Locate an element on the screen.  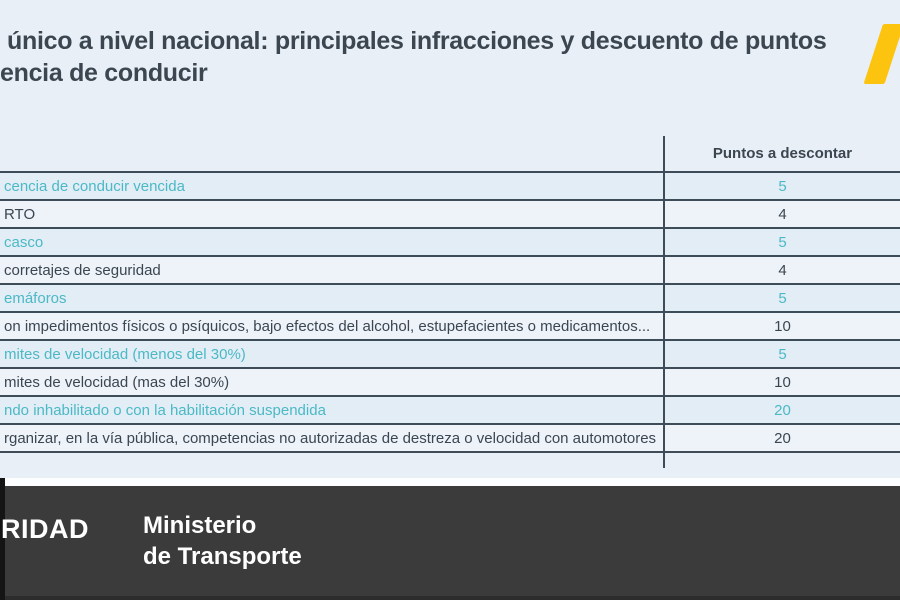
infraction-label: mites de velocidad (menos del 30%) is located at coordinates (125, 354).